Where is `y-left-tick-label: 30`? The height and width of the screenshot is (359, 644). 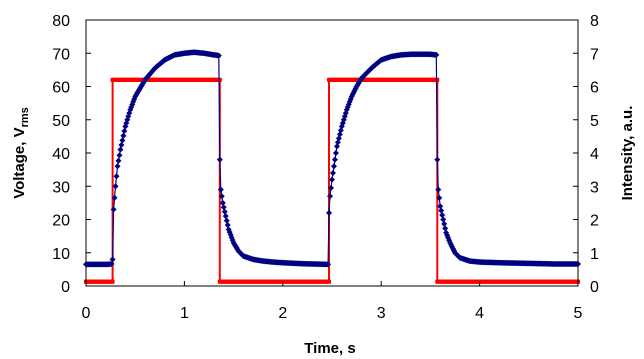 y-left-tick-label: 30 is located at coordinates (61, 187).